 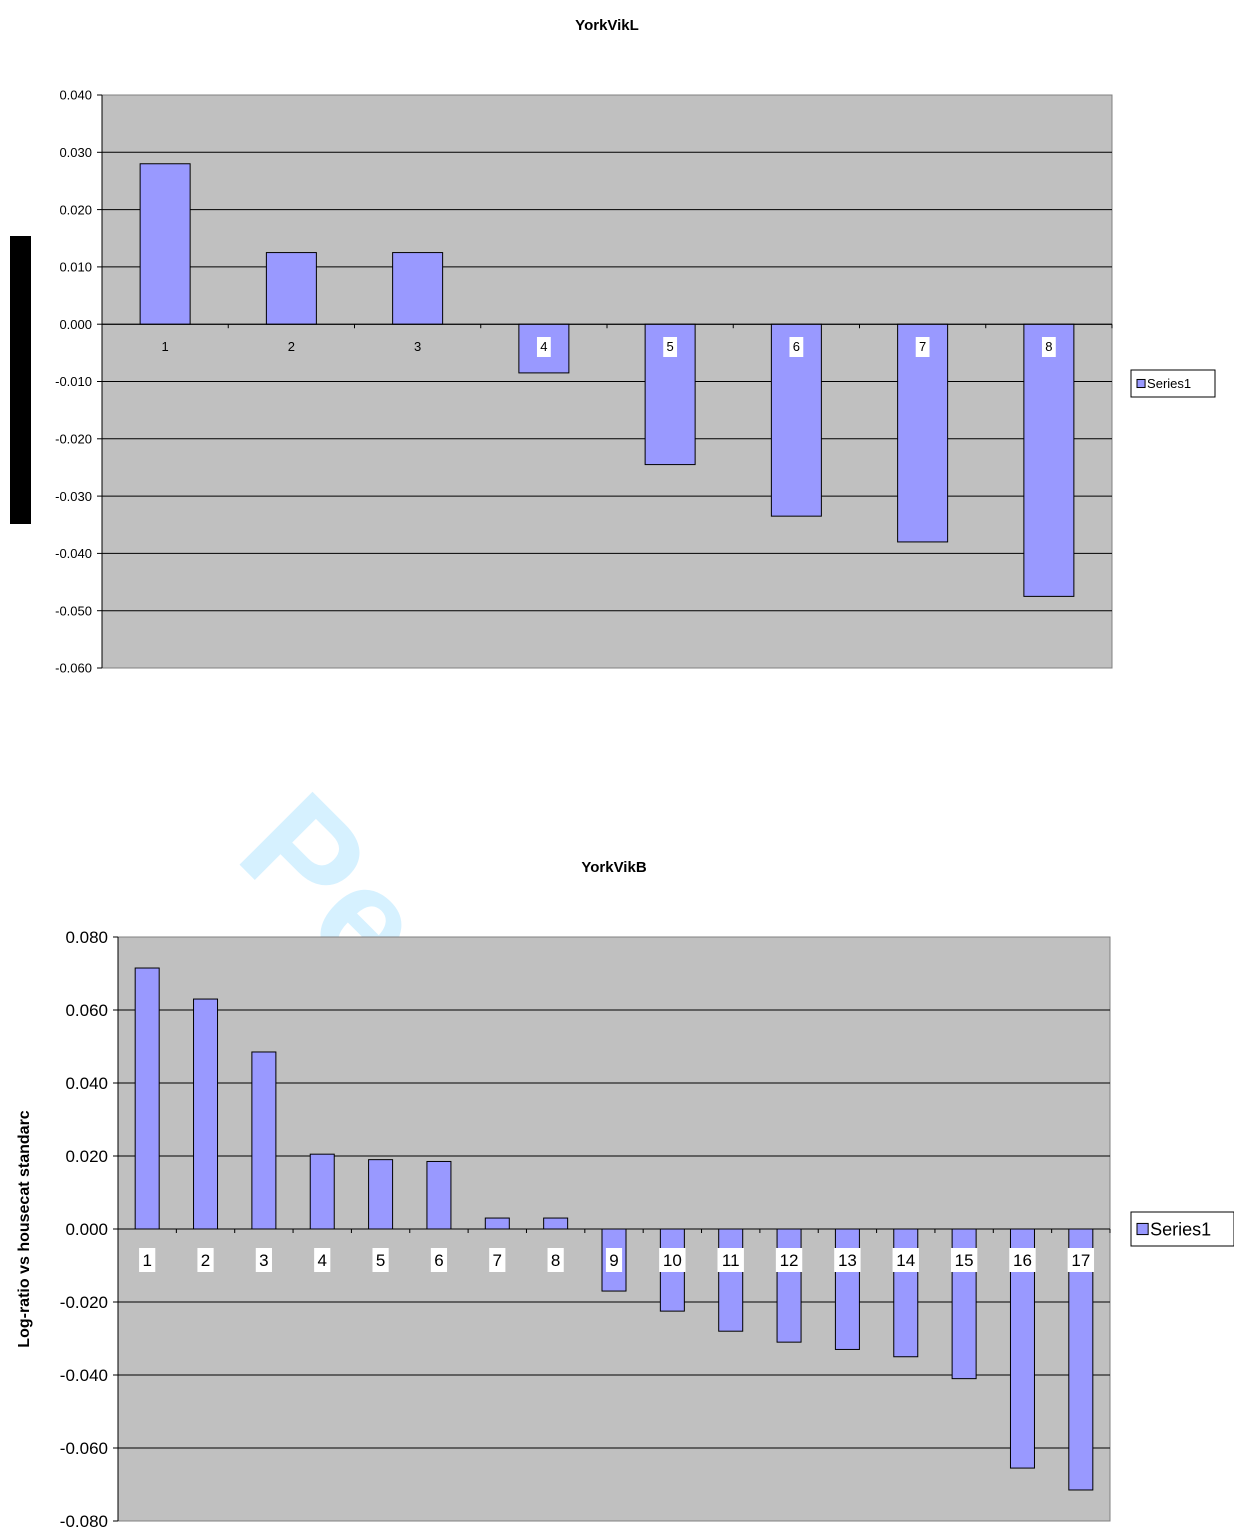 I want to click on chart-title: YorkVikB, so click(x=613, y=867).